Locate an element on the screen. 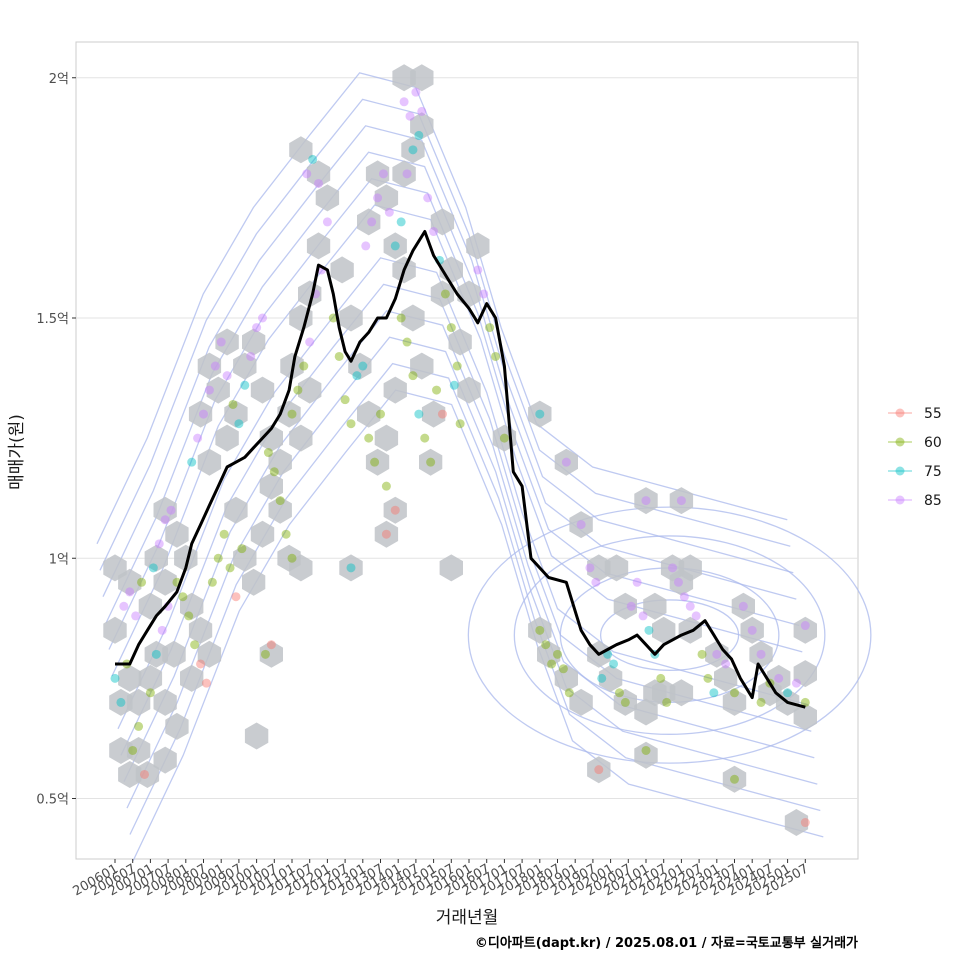  density-contour is located at coordinates (669, 635).